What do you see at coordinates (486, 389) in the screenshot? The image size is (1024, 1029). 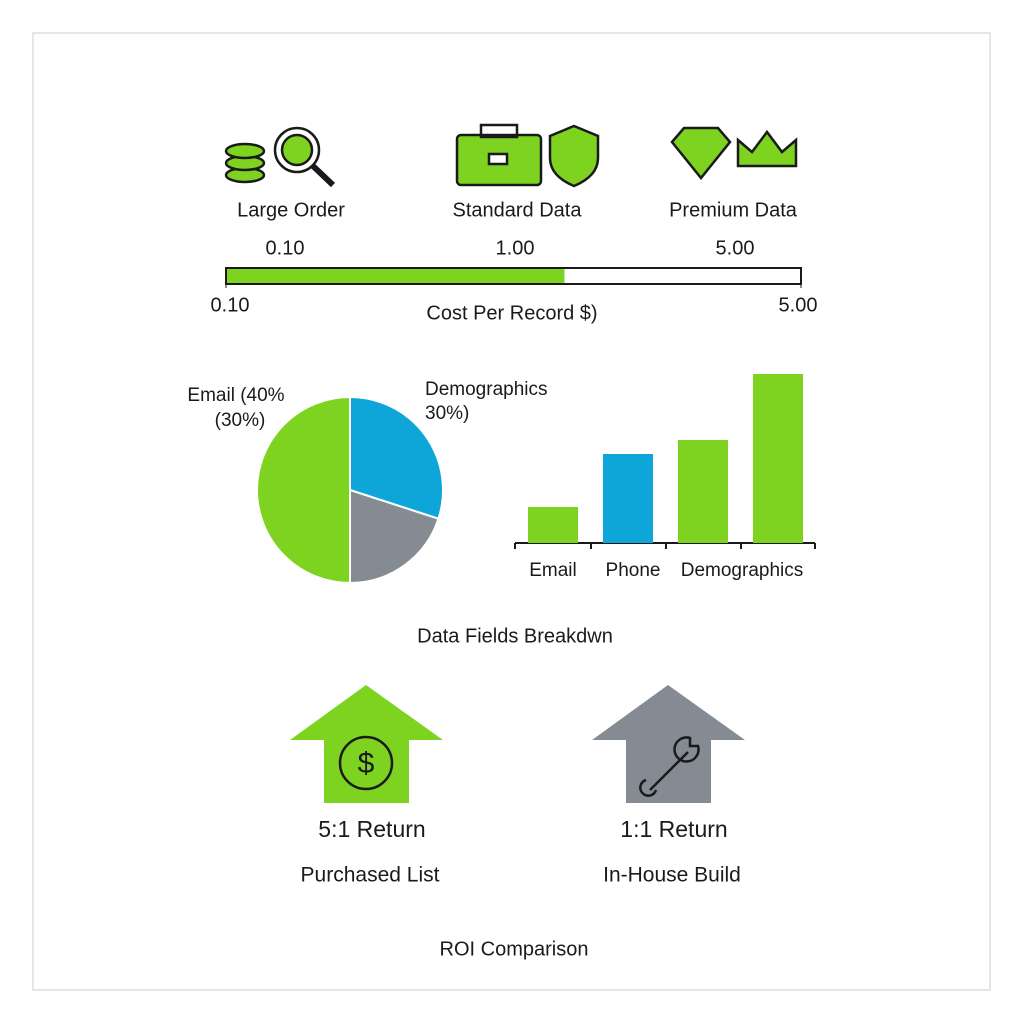 I see `pie-annotation: Demographics` at bounding box center [486, 389].